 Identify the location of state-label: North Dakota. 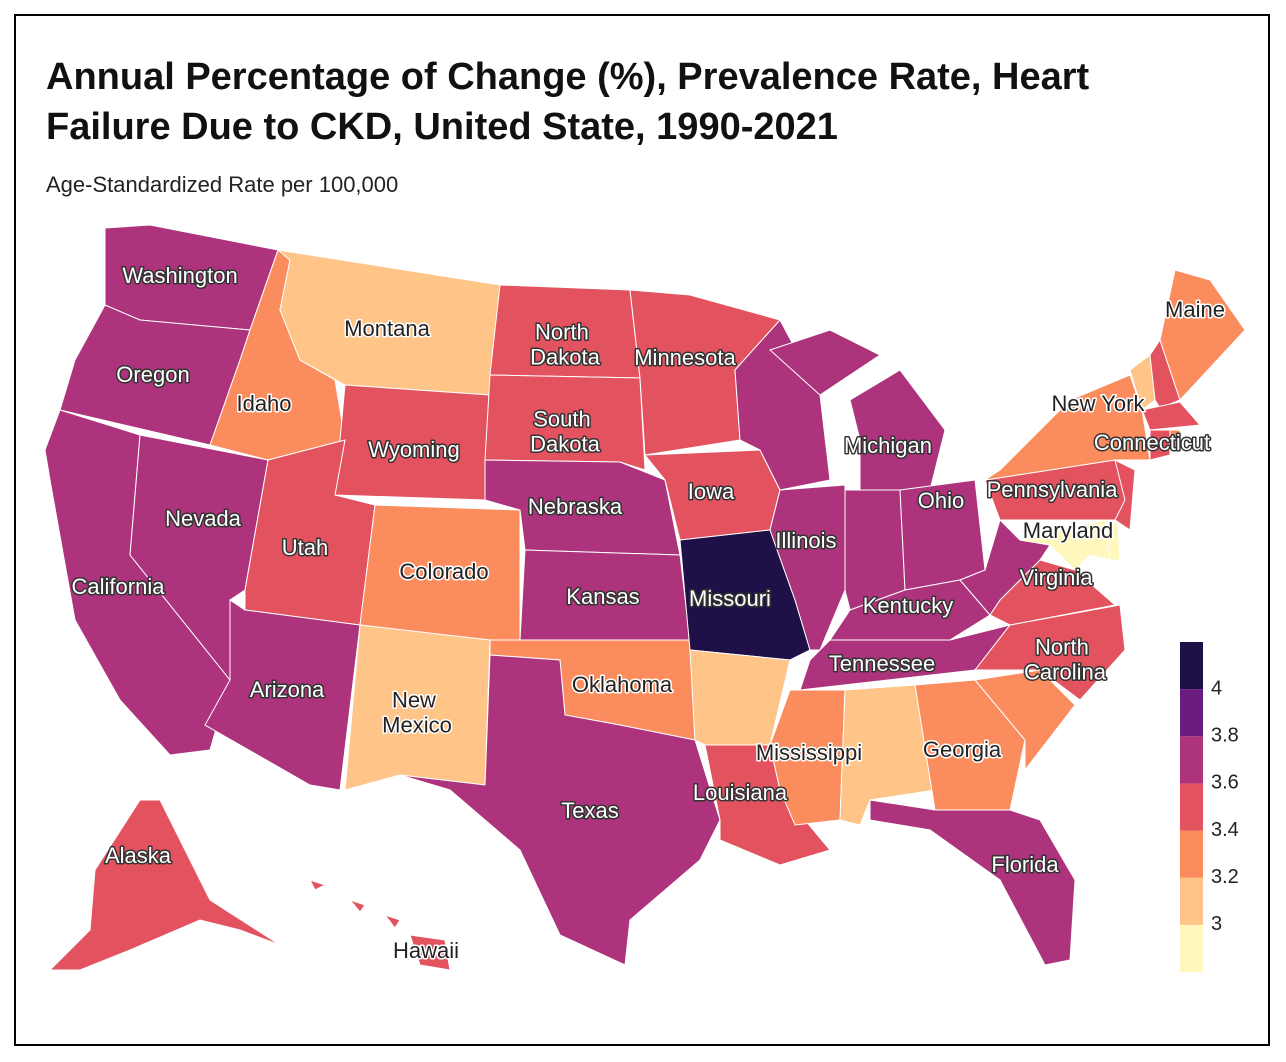
(565, 344).